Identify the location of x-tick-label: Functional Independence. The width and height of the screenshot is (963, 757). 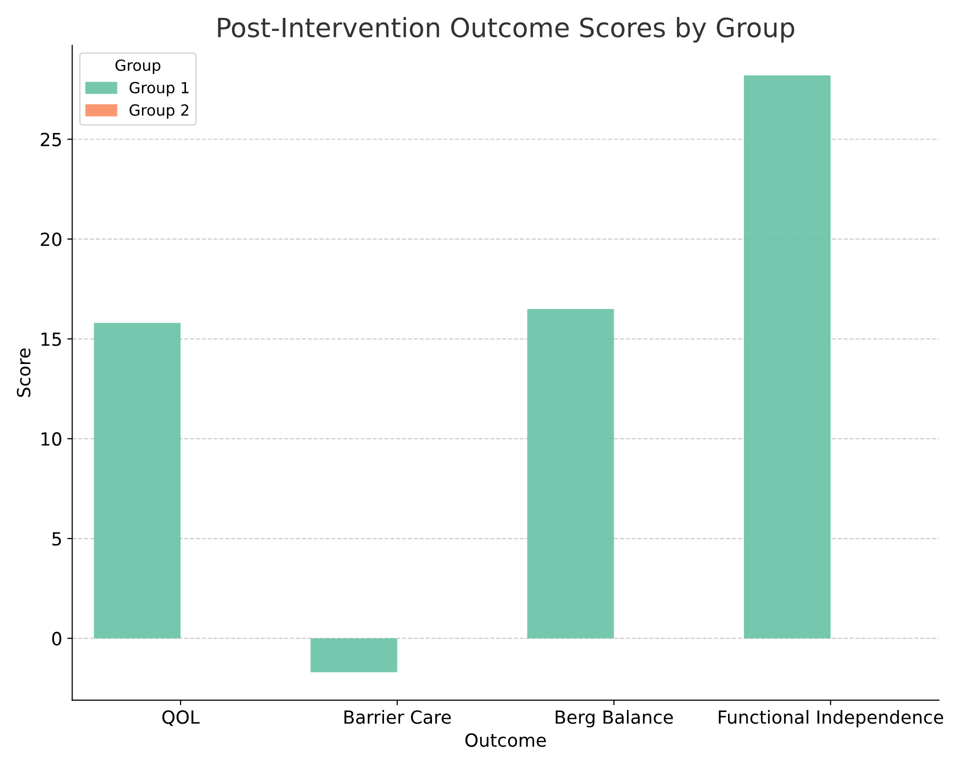
(831, 719).